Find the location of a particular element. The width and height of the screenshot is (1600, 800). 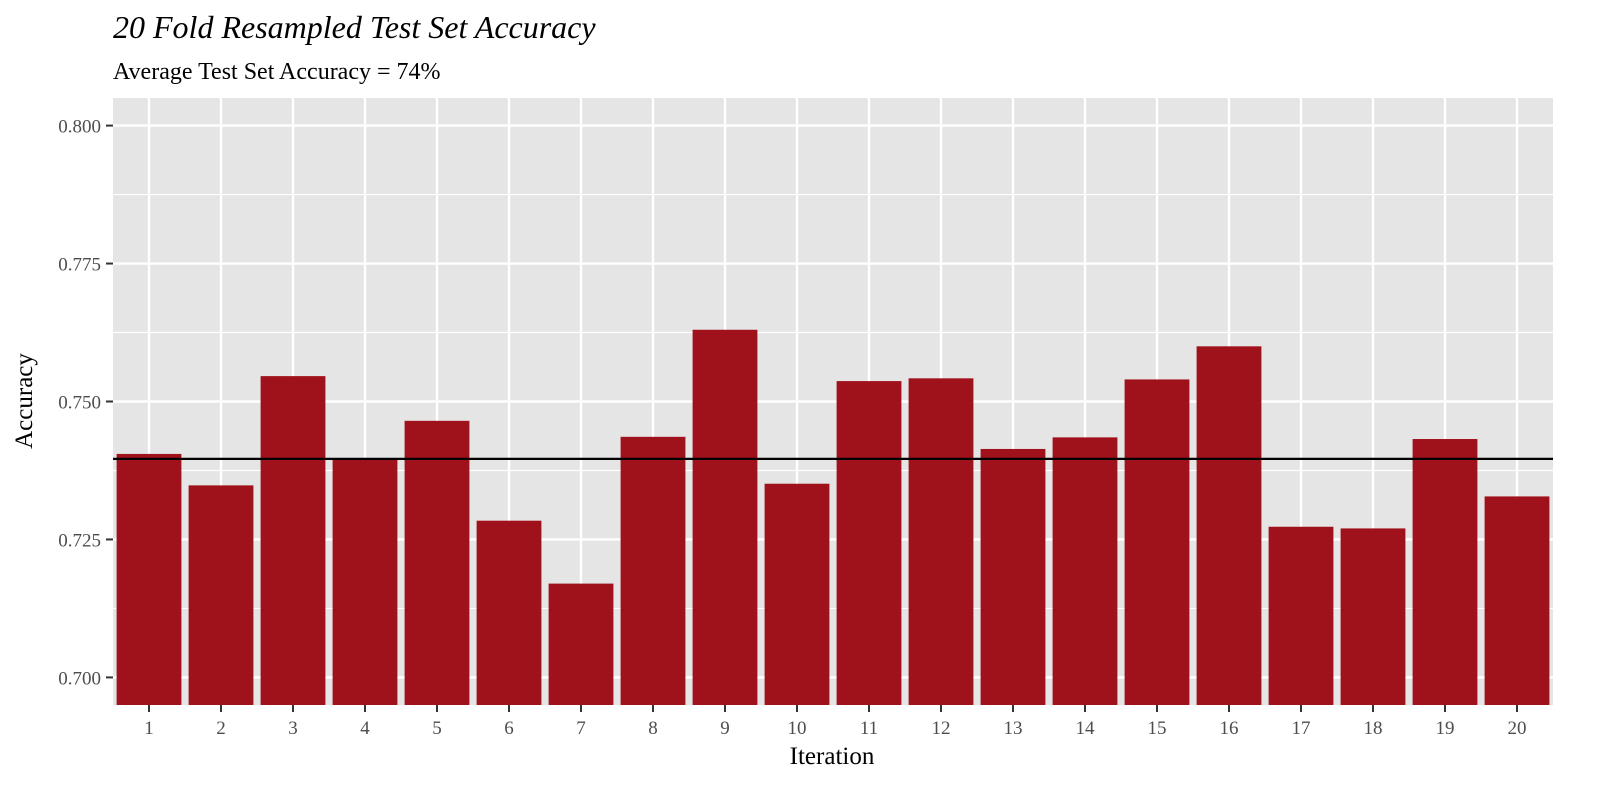

y-tick-label: 0.750 is located at coordinates (79, 403).